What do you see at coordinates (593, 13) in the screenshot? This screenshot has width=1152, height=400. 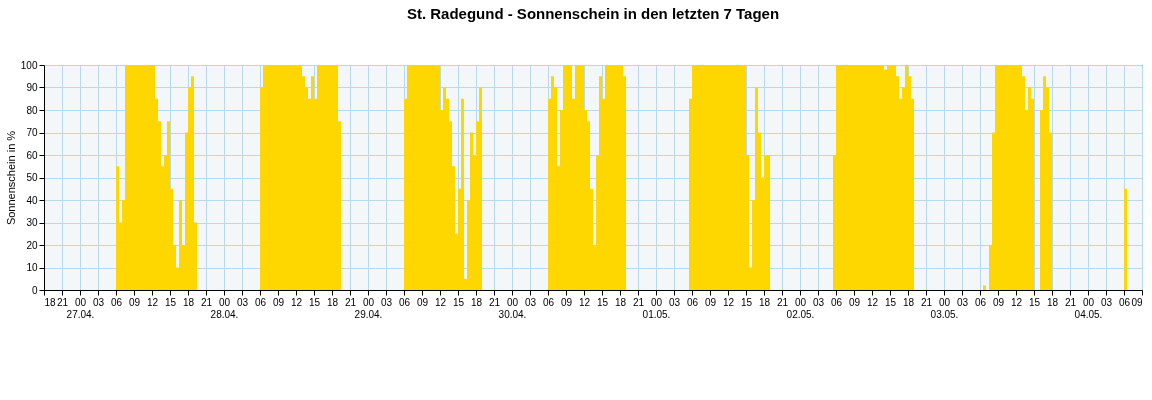 I see `chart-title: St. Radegund - Sonnenschein in den letzten 7 Tagen` at bounding box center [593, 13].